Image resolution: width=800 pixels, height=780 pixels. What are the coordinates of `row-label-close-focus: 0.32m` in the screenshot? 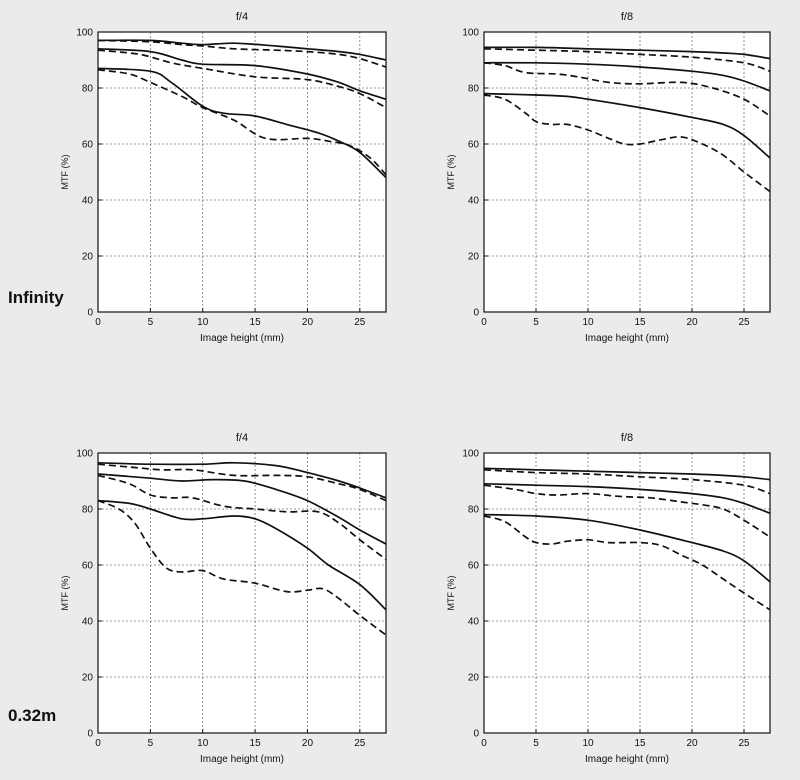 It's located at (32, 715).